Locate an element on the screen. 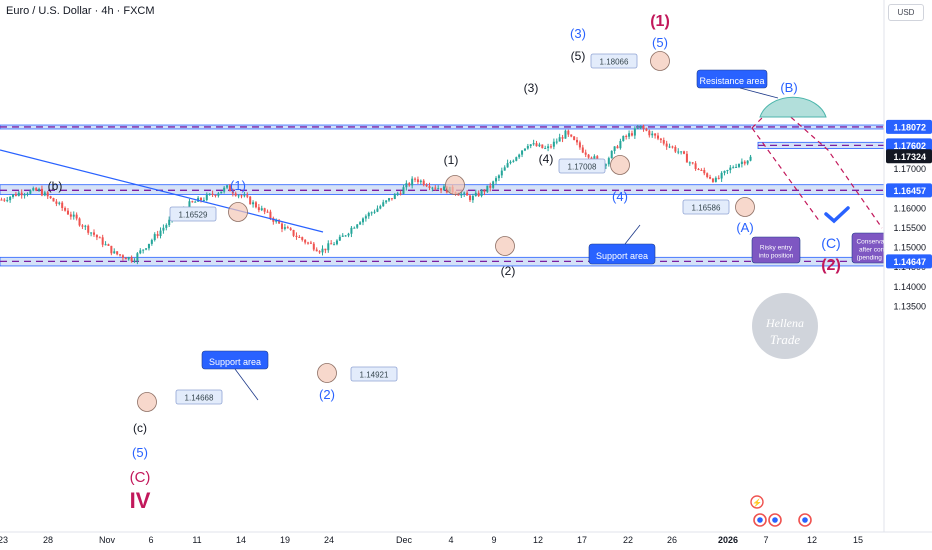 Image resolution: width=932 pixels, height=550 pixels. price-tag-label: 1.17008 is located at coordinates (582, 167).